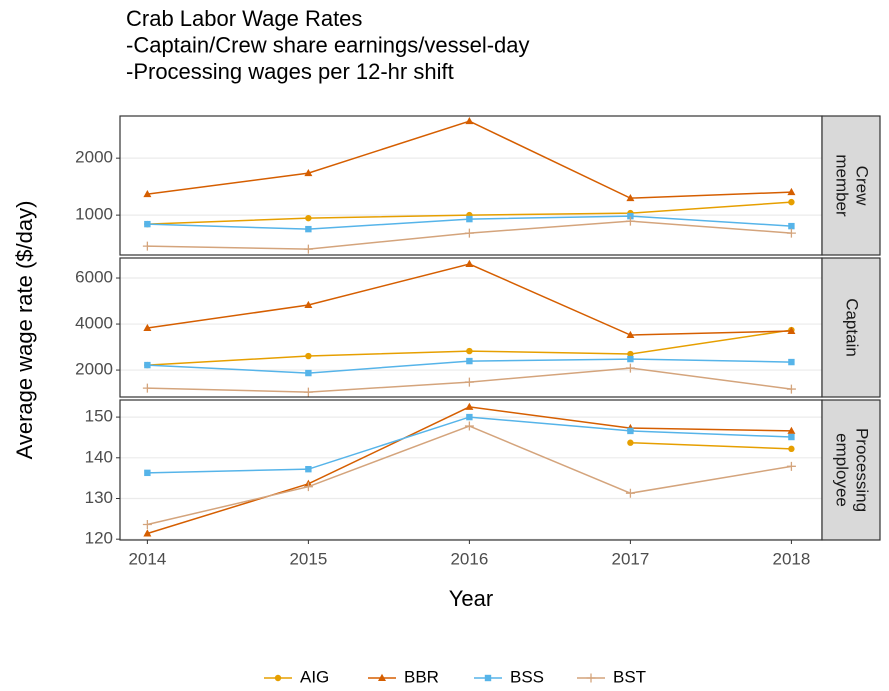 This screenshot has height=691, width=889. I want to click on x-tick-label: 2014, so click(147, 558).